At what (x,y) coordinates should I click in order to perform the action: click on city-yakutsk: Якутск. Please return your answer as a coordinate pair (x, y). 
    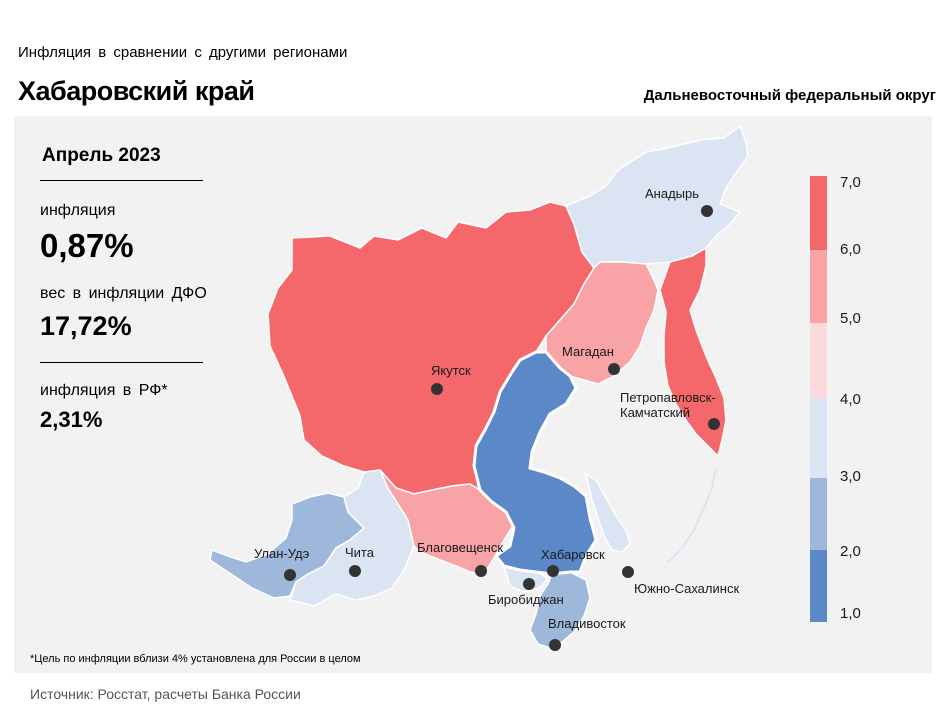
    Looking at the image, I should click on (451, 379).